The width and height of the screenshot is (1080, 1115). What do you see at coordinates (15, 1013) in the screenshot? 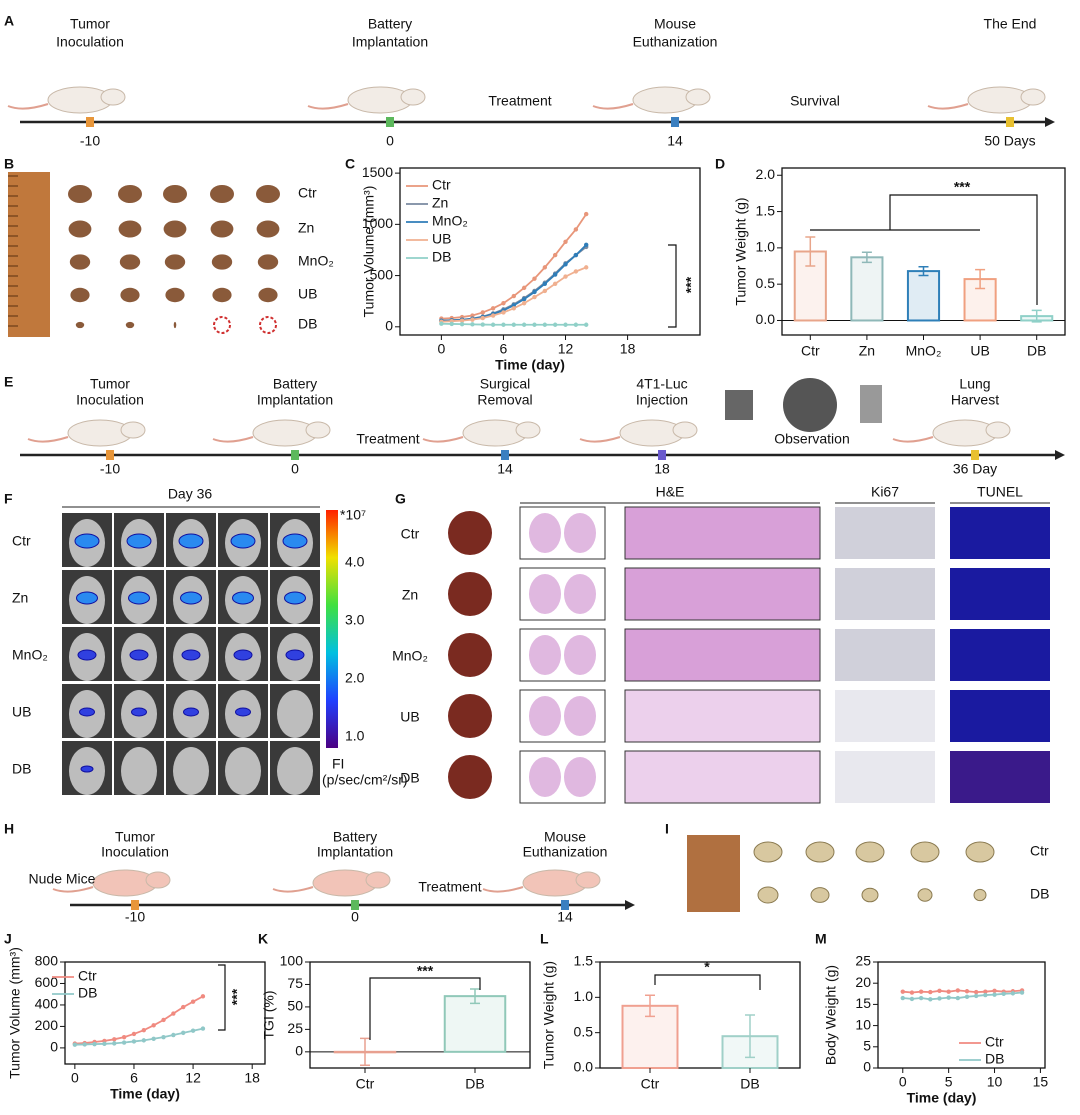
I see `y-axis-label: Tumor Volume (mm³)` at bounding box center [15, 1013].